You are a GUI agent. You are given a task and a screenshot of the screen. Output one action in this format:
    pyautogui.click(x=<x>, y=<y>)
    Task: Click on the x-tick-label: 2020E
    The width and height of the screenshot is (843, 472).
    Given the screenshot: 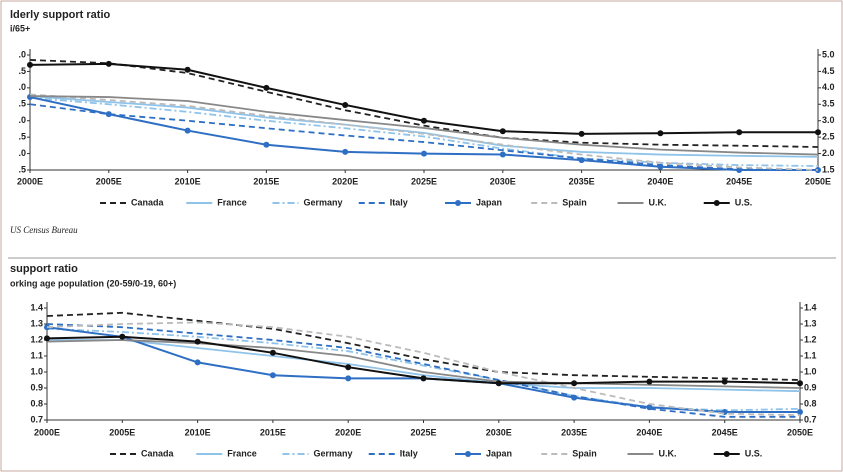 What is the action you would take?
    pyautogui.click(x=345, y=181)
    